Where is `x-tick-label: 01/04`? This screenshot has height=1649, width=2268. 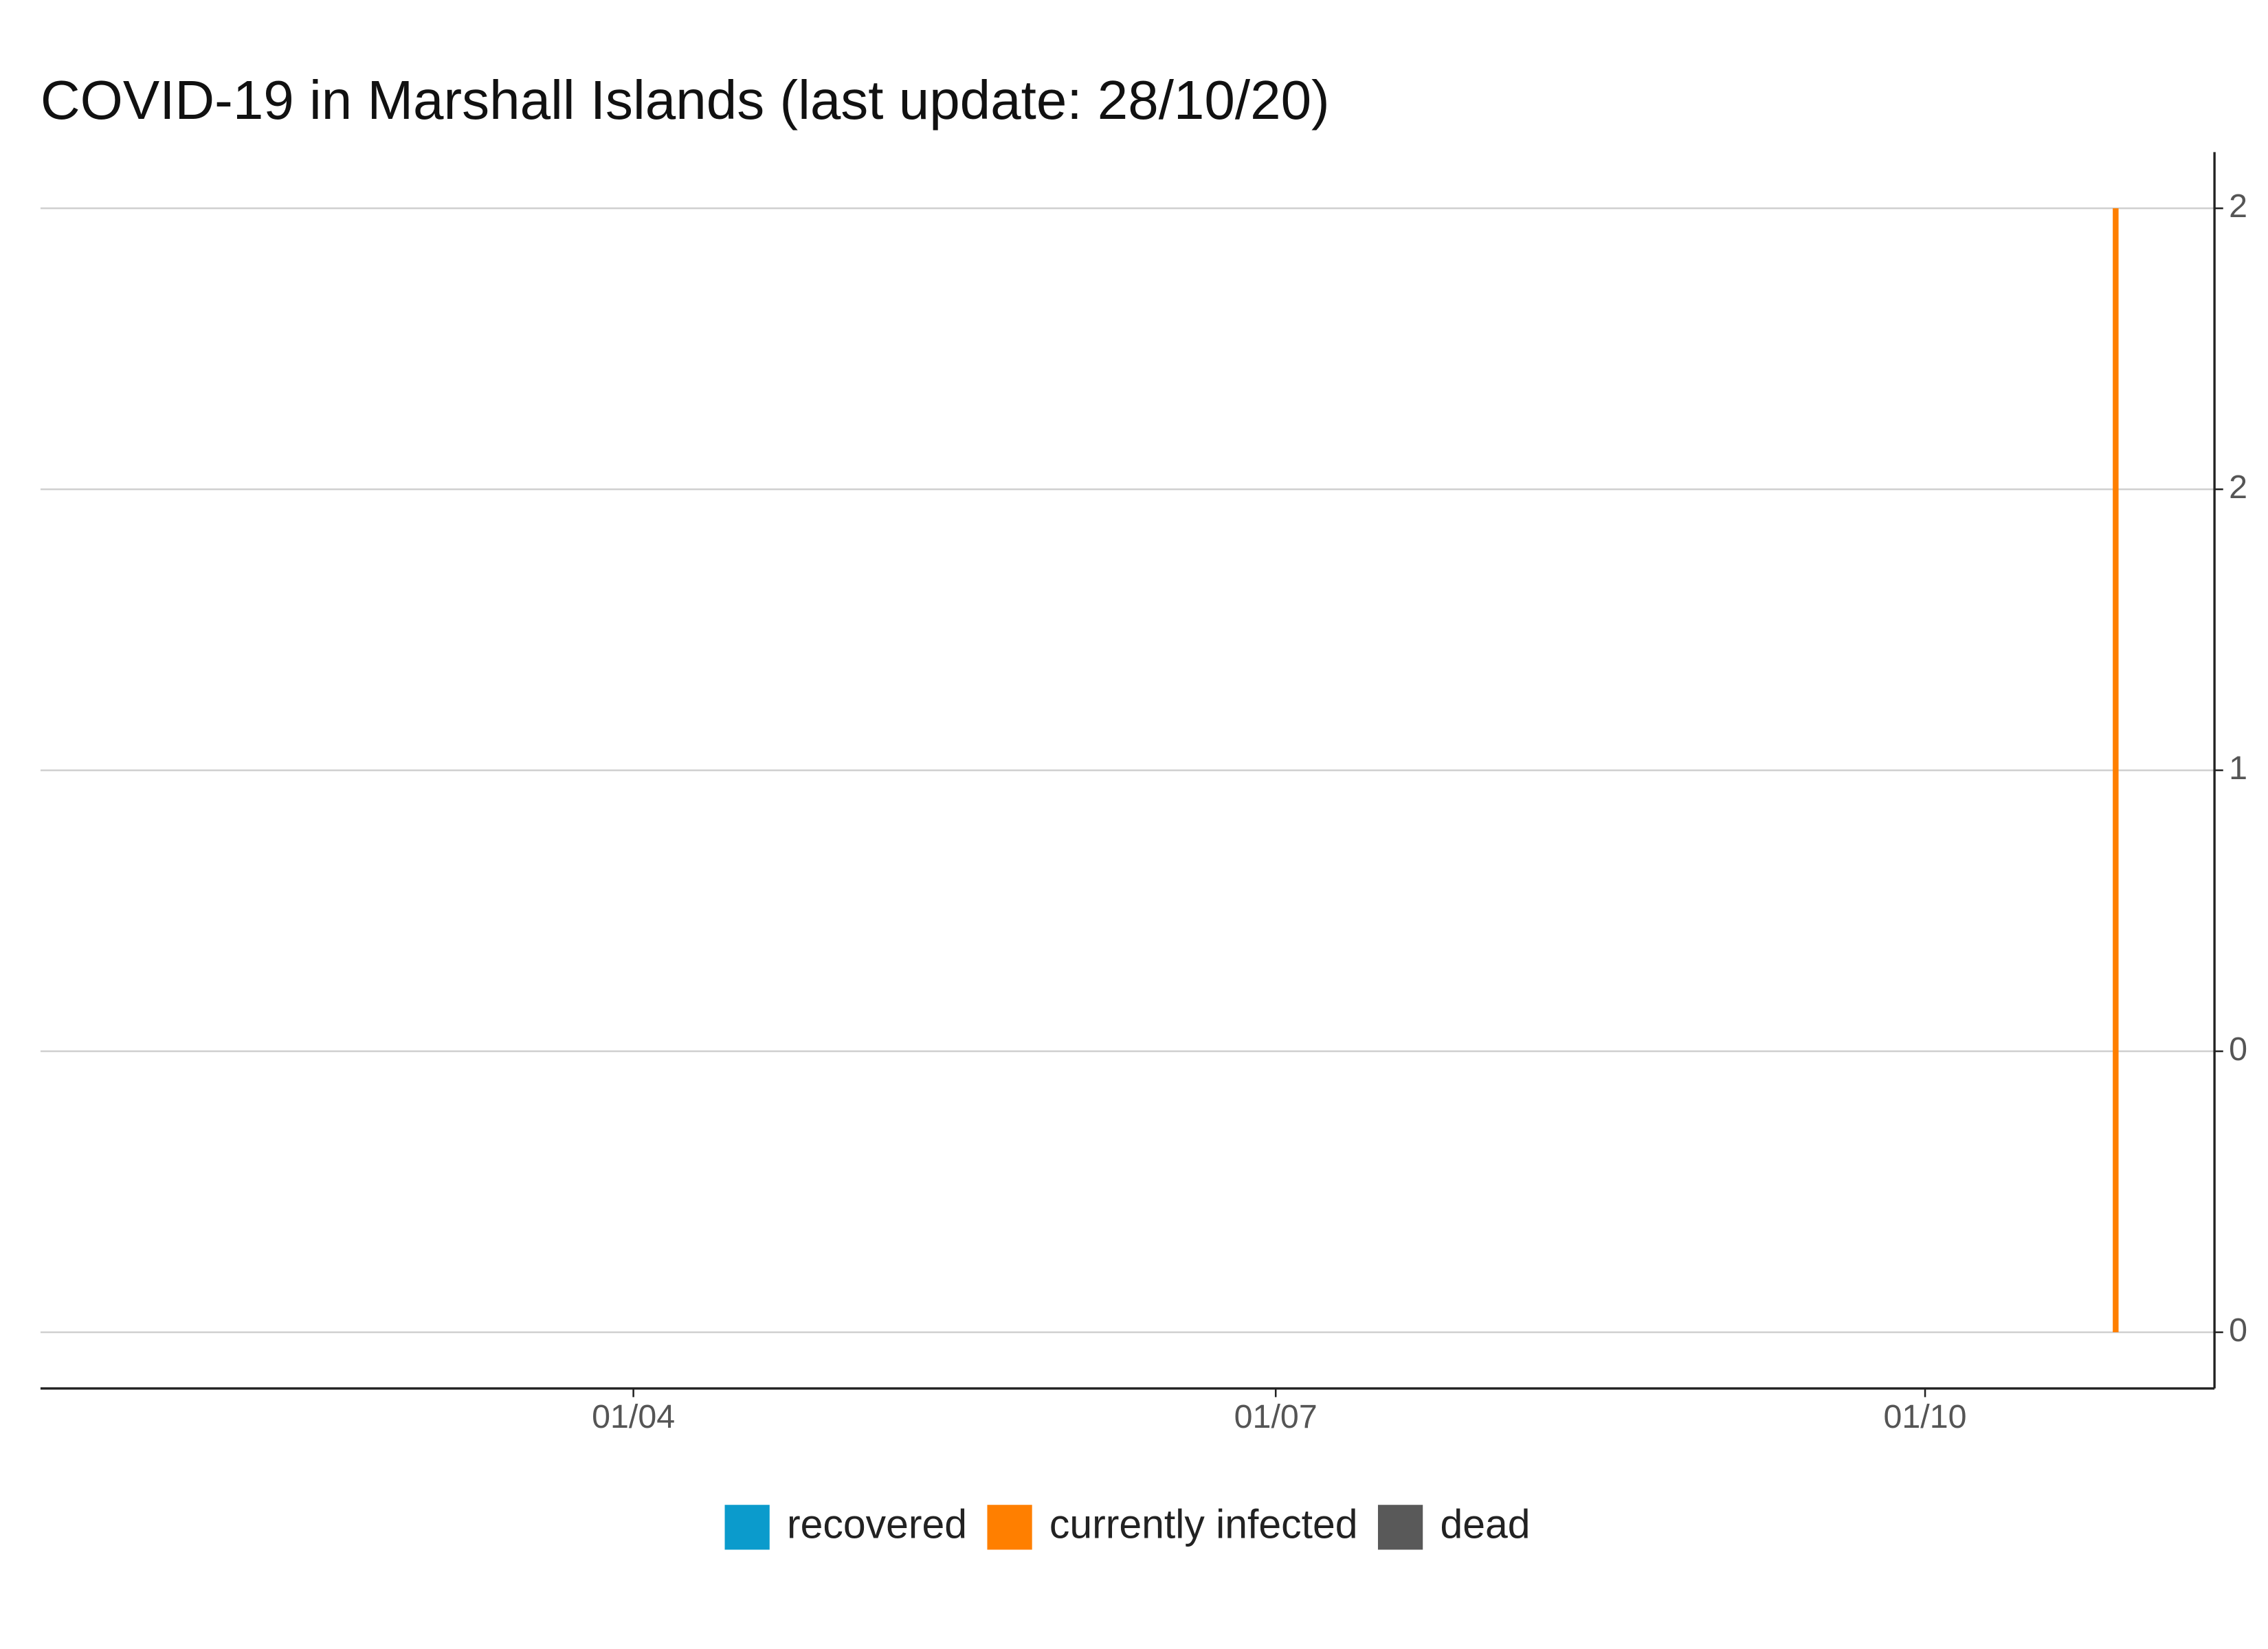
x-tick-label: 01/04 is located at coordinates (633, 1417).